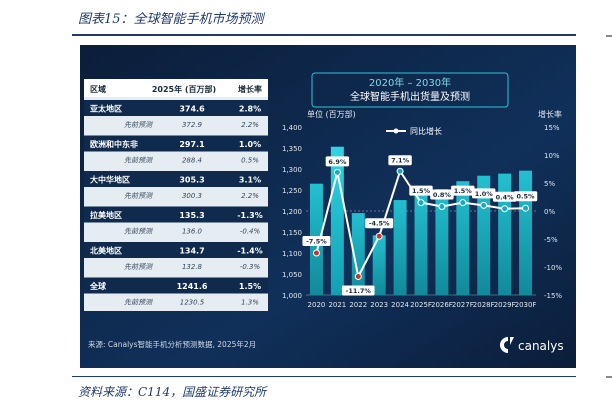 This screenshot has width=612, height=411. Describe the element at coordinates (358, 254) in the screenshot. I see `bar-2022` at that location.